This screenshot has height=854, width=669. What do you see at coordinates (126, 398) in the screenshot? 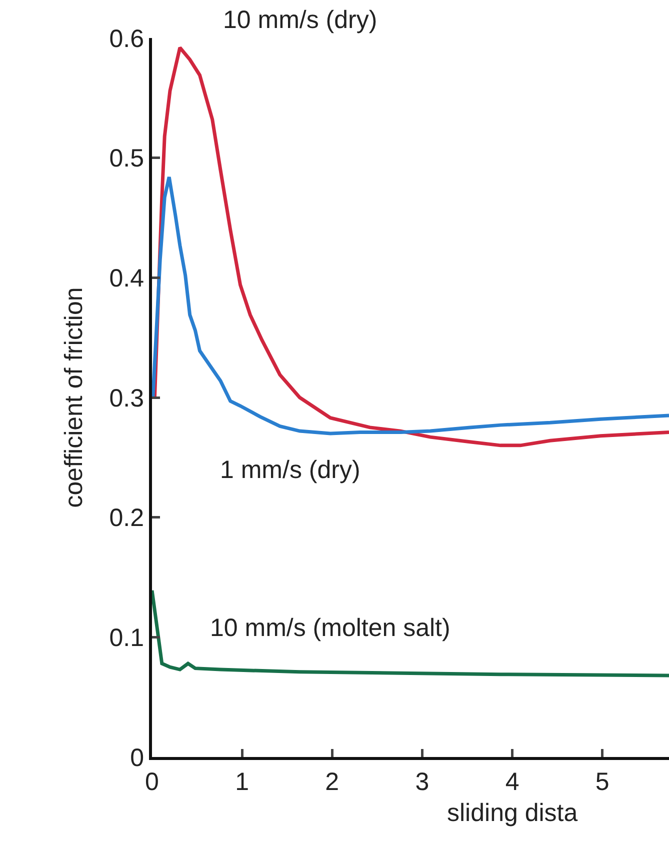
I see `y-tick-label: 0.3` at bounding box center [126, 398].